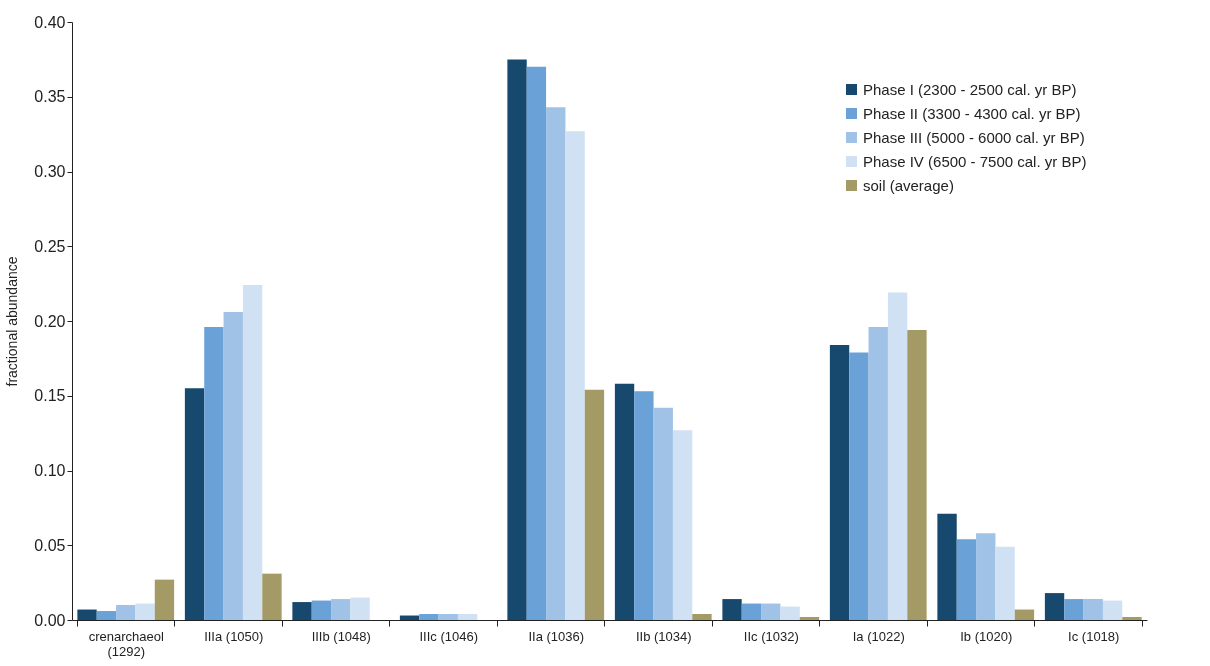 The height and width of the screenshot is (666, 1210). Describe the element at coordinates (986, 636) in the screenshot. I see `x-tick-label: Ib (1020)` at that location.